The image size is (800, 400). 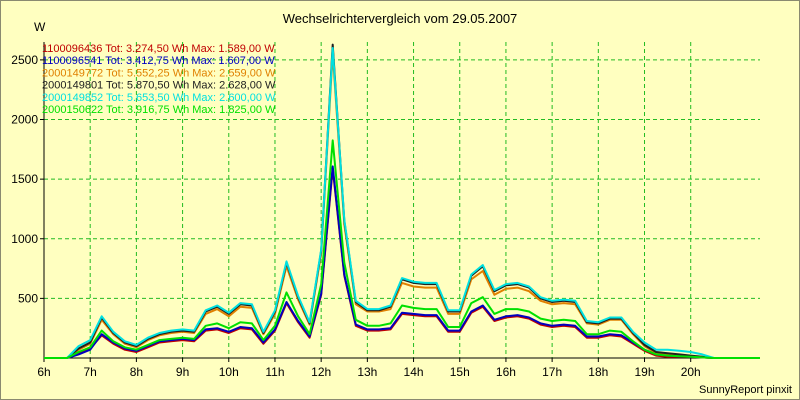 I want to click on y-axis-unit: W, so click(x=40, y=27).